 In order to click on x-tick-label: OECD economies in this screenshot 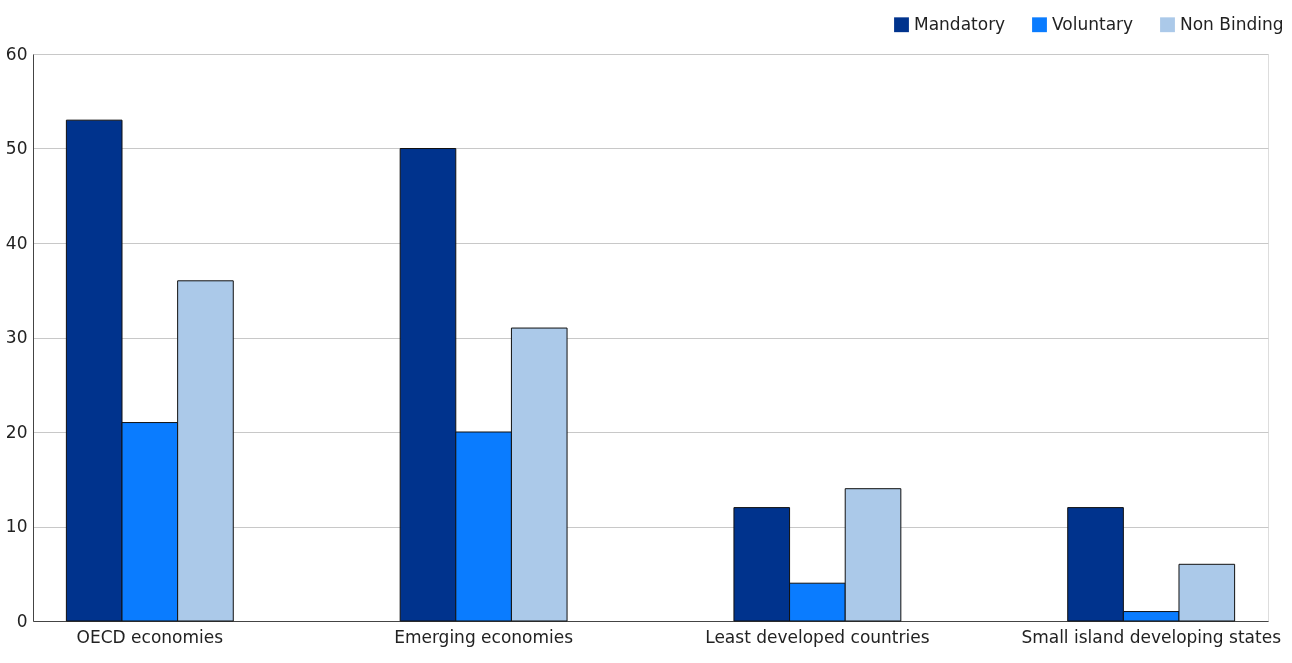, I will do `click(150, 636)`.